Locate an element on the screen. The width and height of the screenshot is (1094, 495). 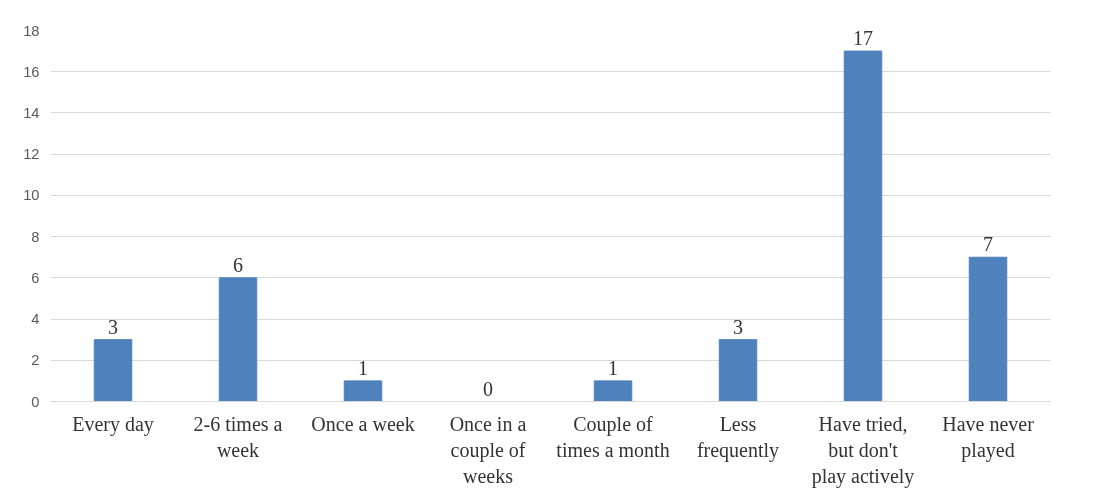
data-label: 7 is located at coordinates (988, 244).